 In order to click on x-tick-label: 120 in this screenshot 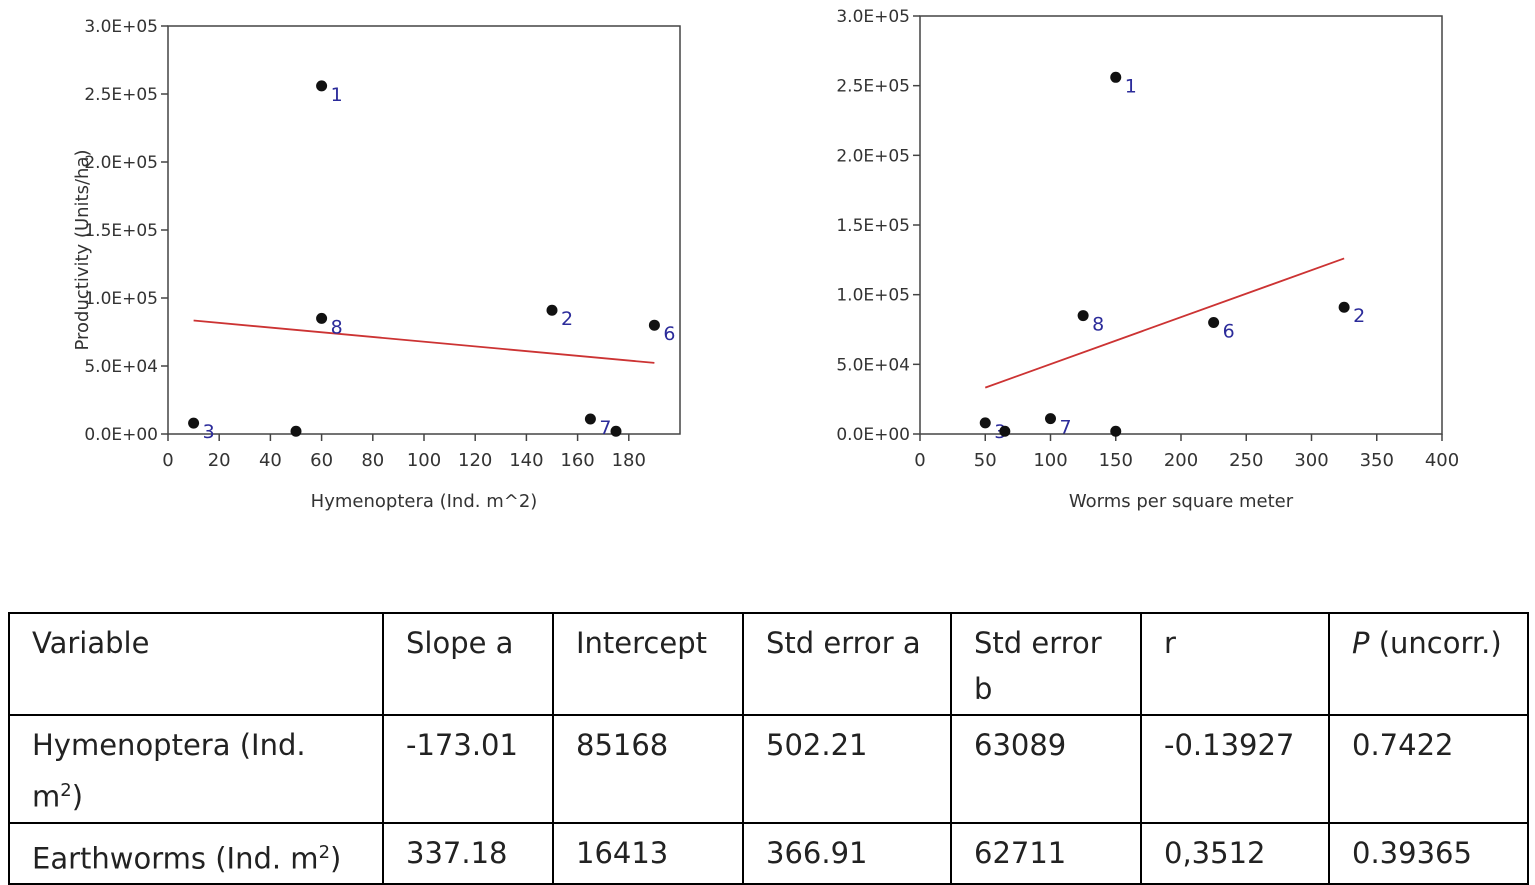, I will do `click(475, 460)`.